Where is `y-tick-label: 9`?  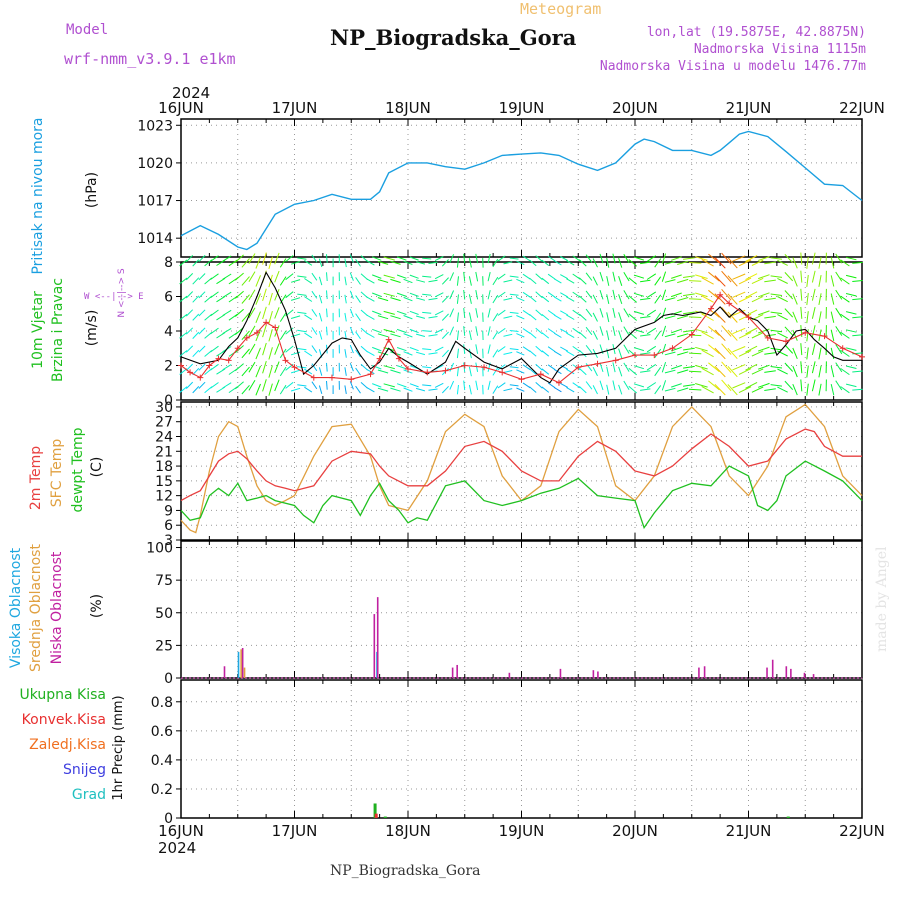
y-tick-label: 9 is located at coordinates (168, 511).